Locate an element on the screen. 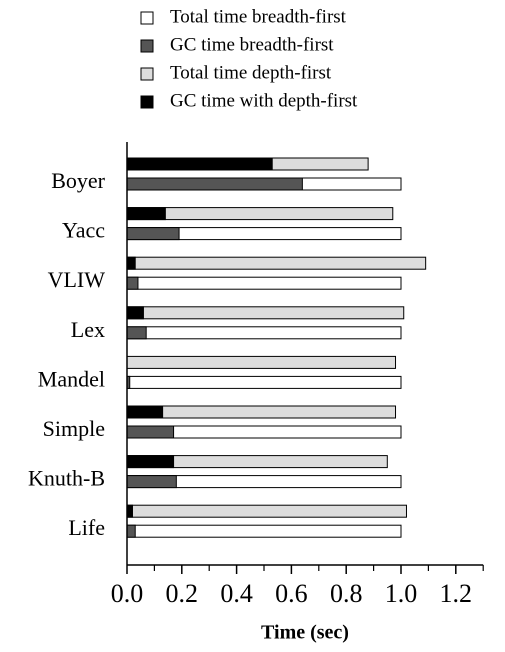 The image size is (505, 652). x-tick-label: 1.0 is located at coordinates (401, 593).